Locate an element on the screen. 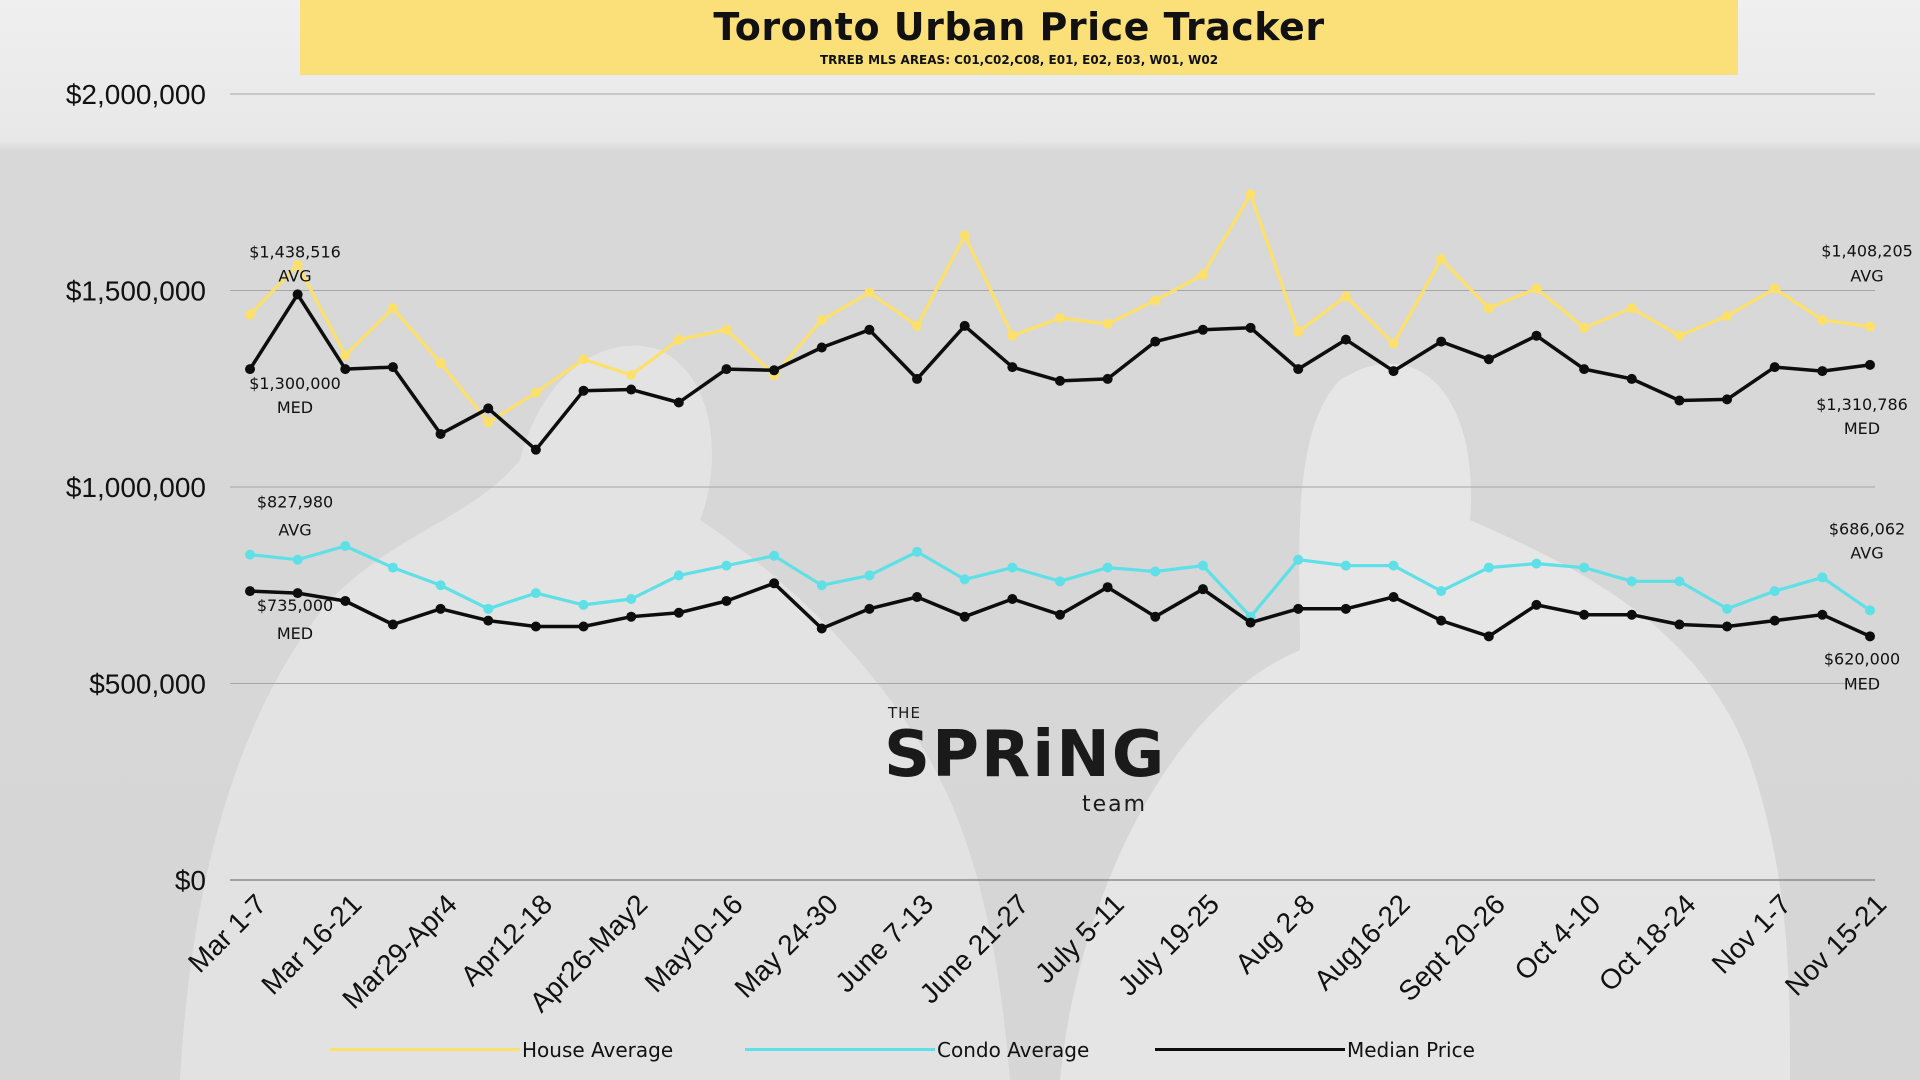 The image size is (1920, 1080). annotation-value: $620,000 is located at coordinates (1862, 658).